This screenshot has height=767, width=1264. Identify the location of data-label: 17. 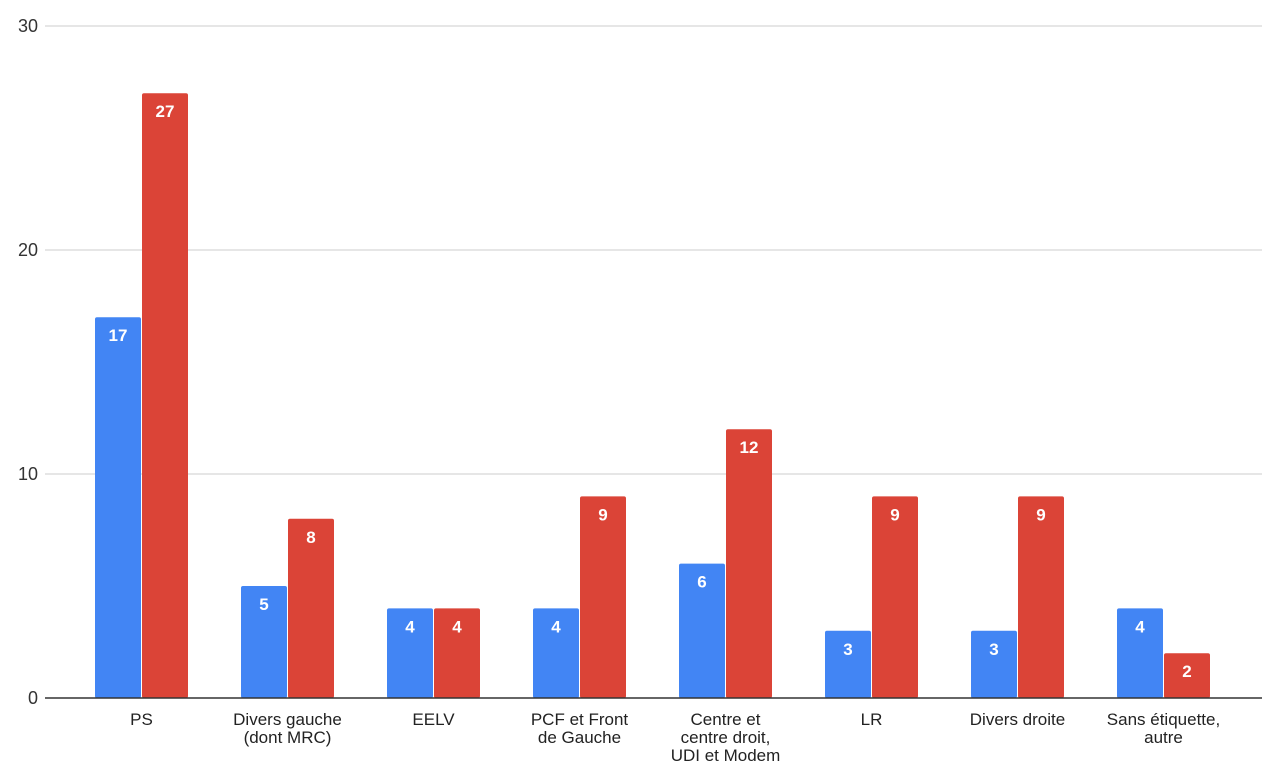
(118, 335).